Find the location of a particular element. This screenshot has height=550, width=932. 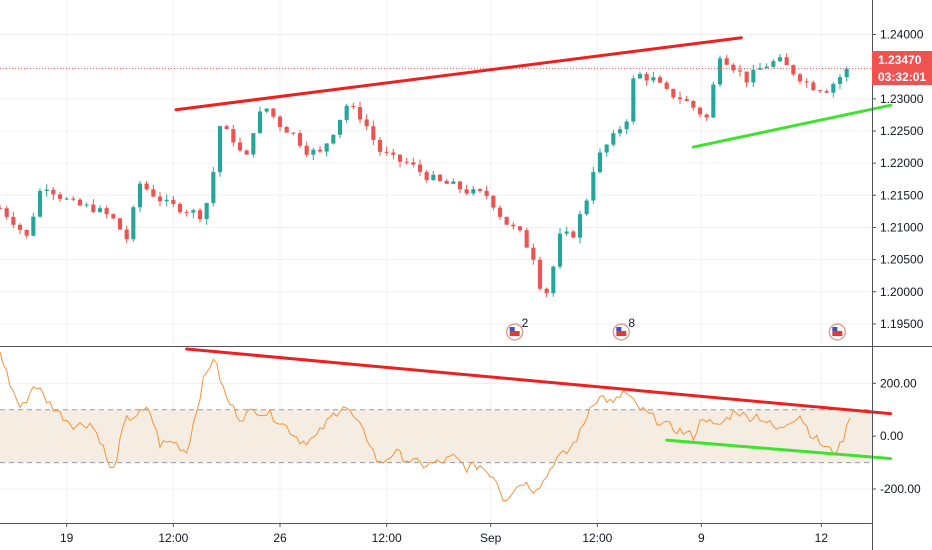

x-tick-label: Sep is located at coordinates (491, 538).